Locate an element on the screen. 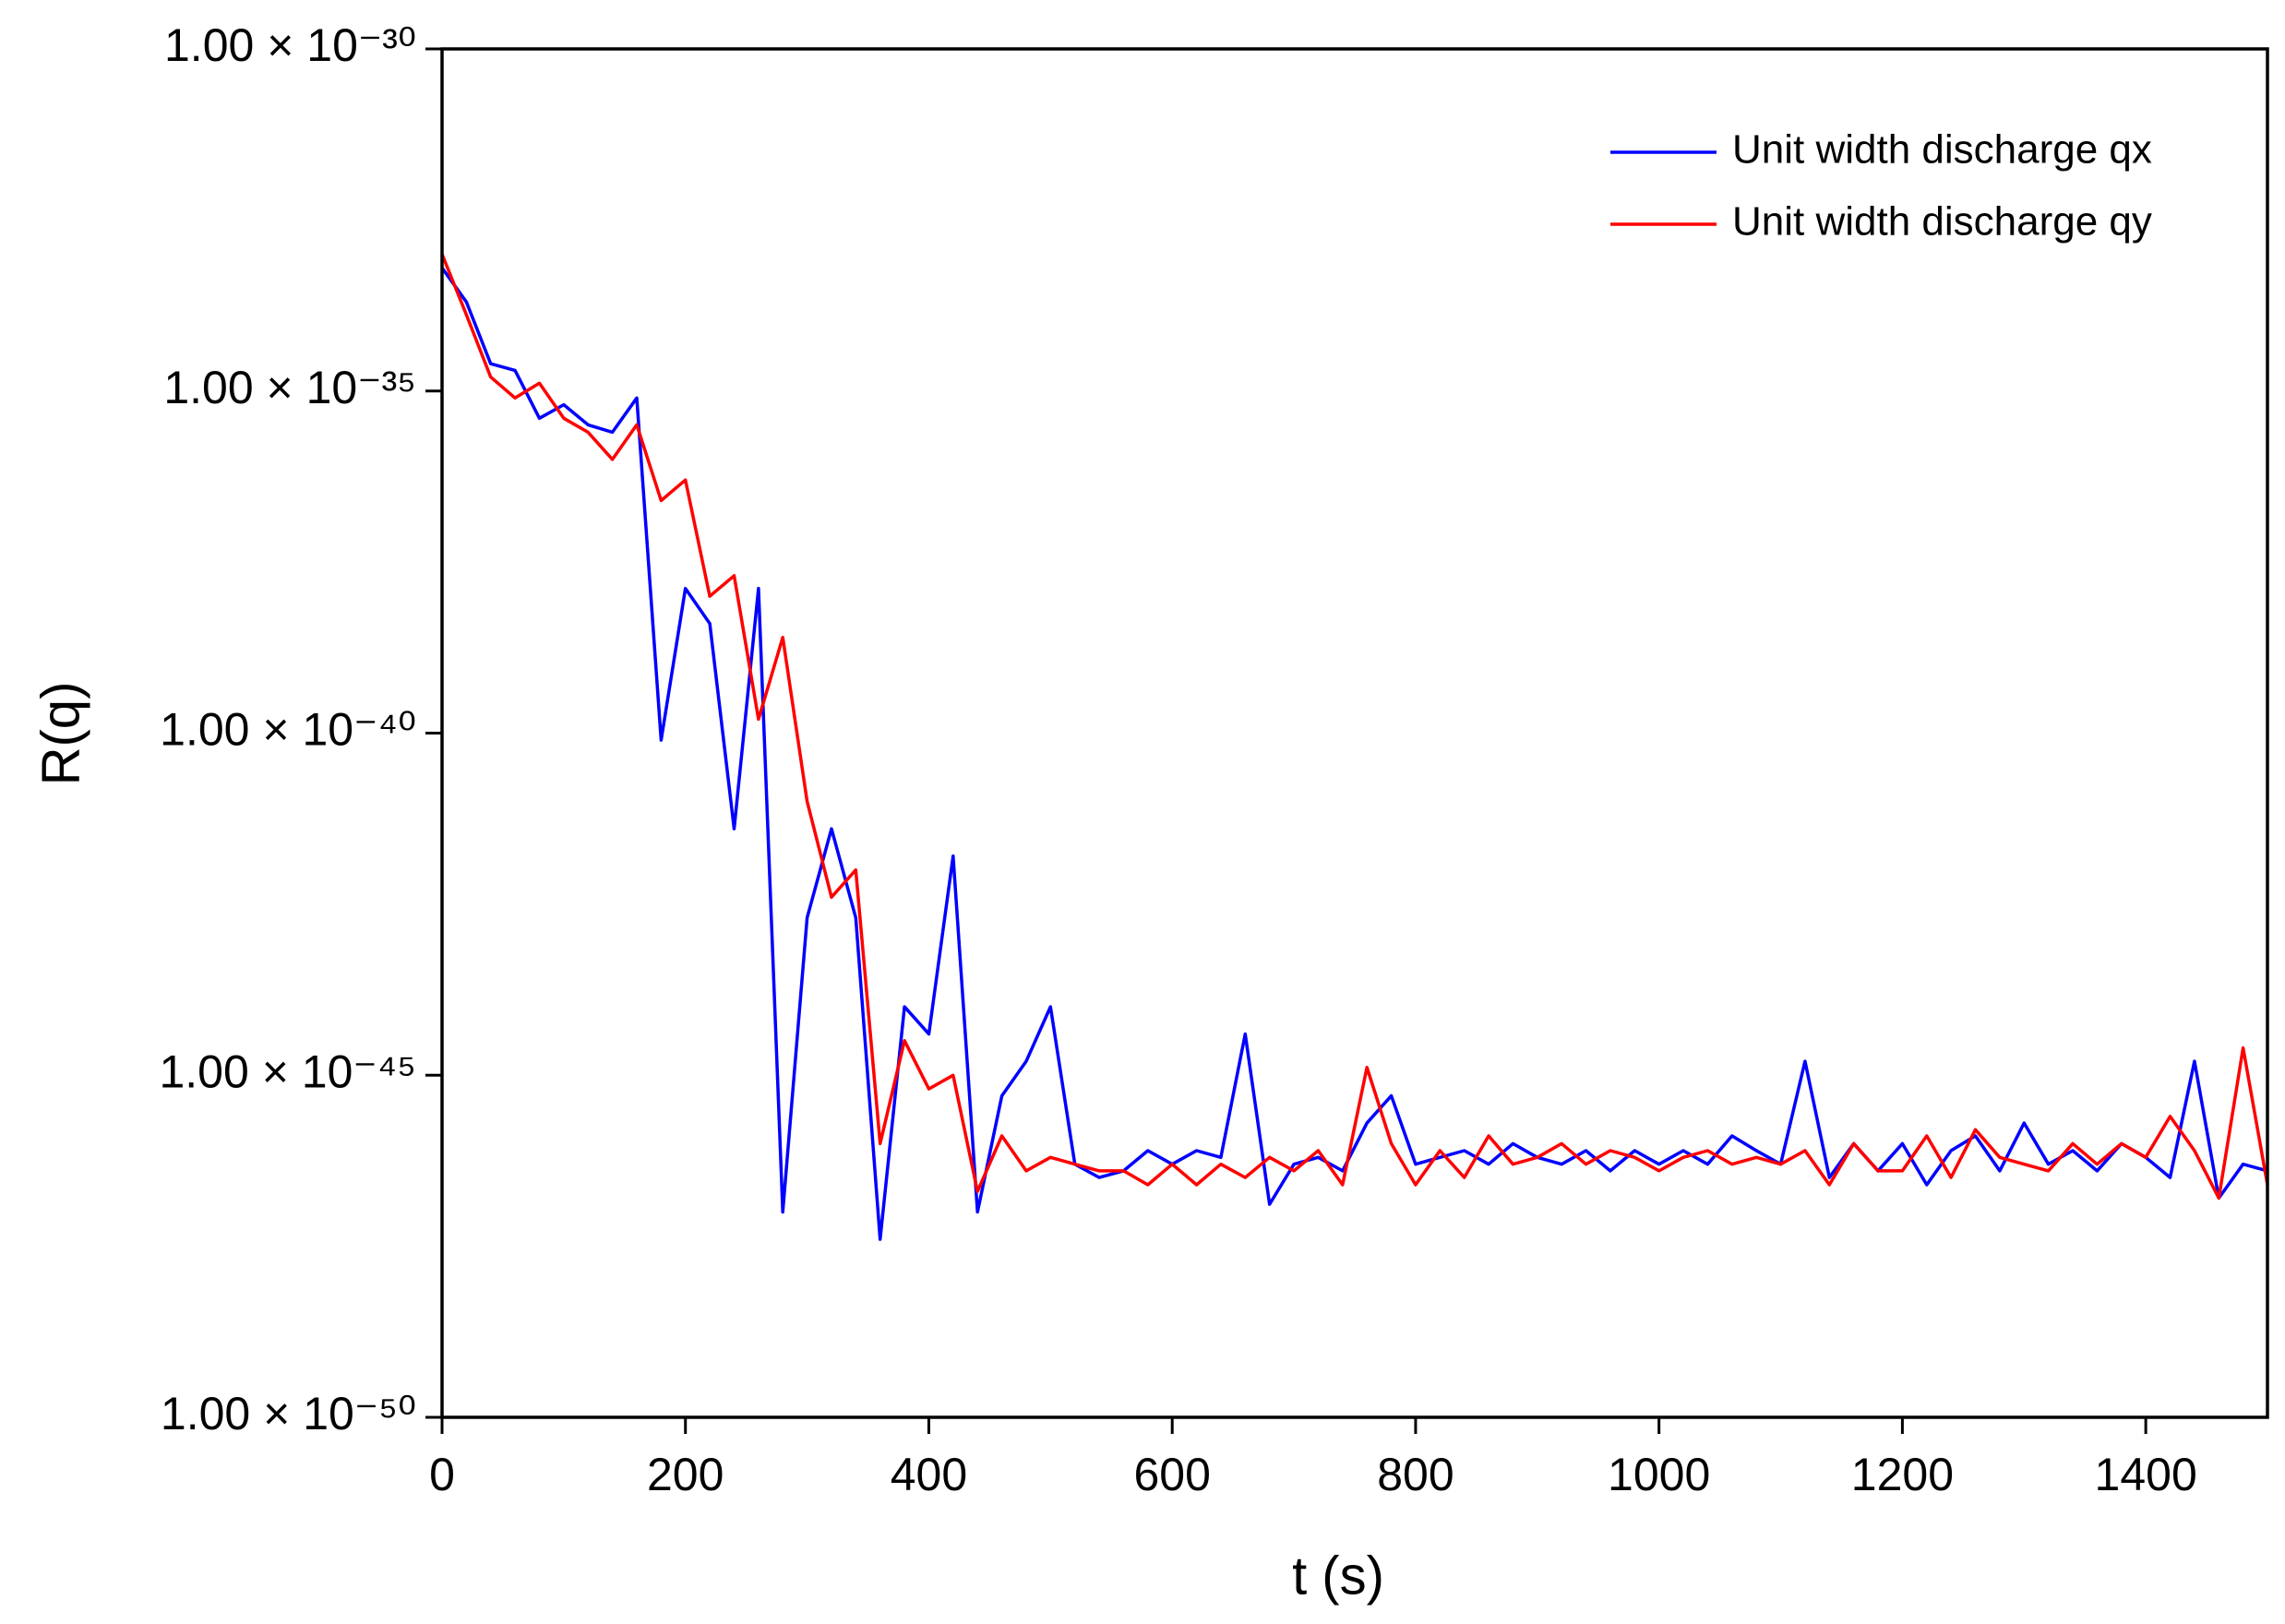 The image size is (2285, 1624). x-tick-label: 0 is located at coordinates (442, 1474).